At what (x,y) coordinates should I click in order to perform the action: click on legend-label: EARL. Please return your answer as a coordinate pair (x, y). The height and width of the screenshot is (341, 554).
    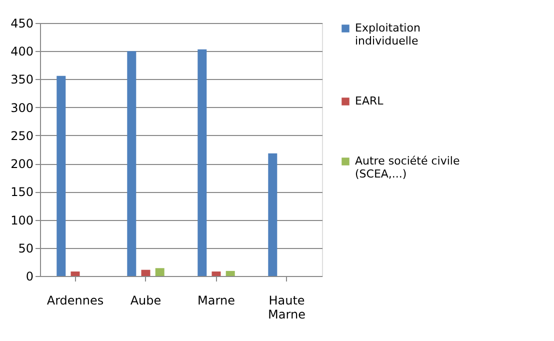
    Looking at the image, I should click on (369, 101).